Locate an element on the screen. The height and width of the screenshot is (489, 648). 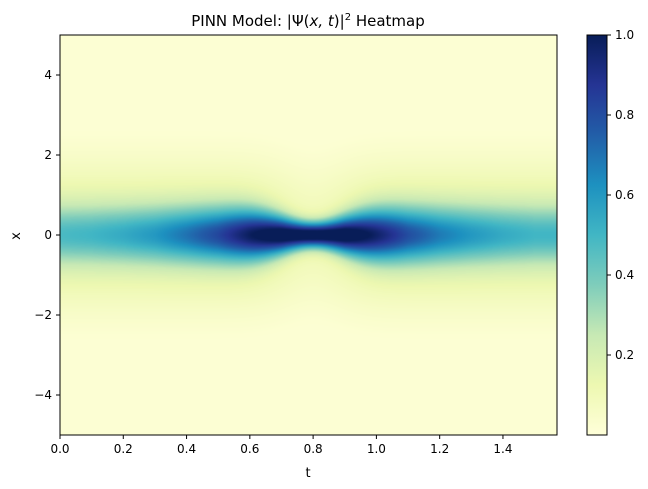
x-tick-label: 0.0 is located at coordinates (59, 449).